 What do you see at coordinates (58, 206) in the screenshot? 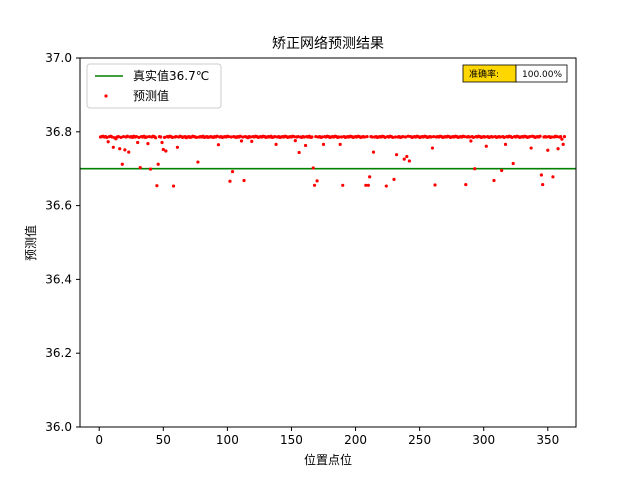
I see `y-tick-label: 36.6` at bounding box center [58, 206].